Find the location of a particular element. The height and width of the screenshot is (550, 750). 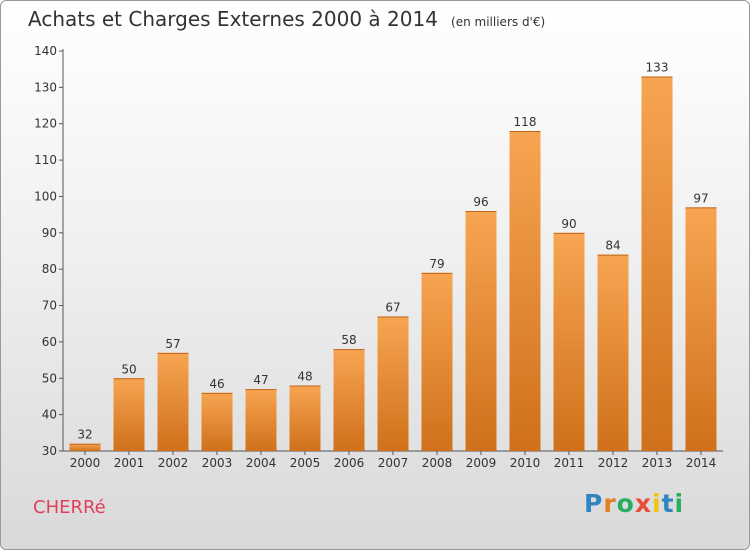

bar-value-label: 118 is located at coordinates (525, 122).